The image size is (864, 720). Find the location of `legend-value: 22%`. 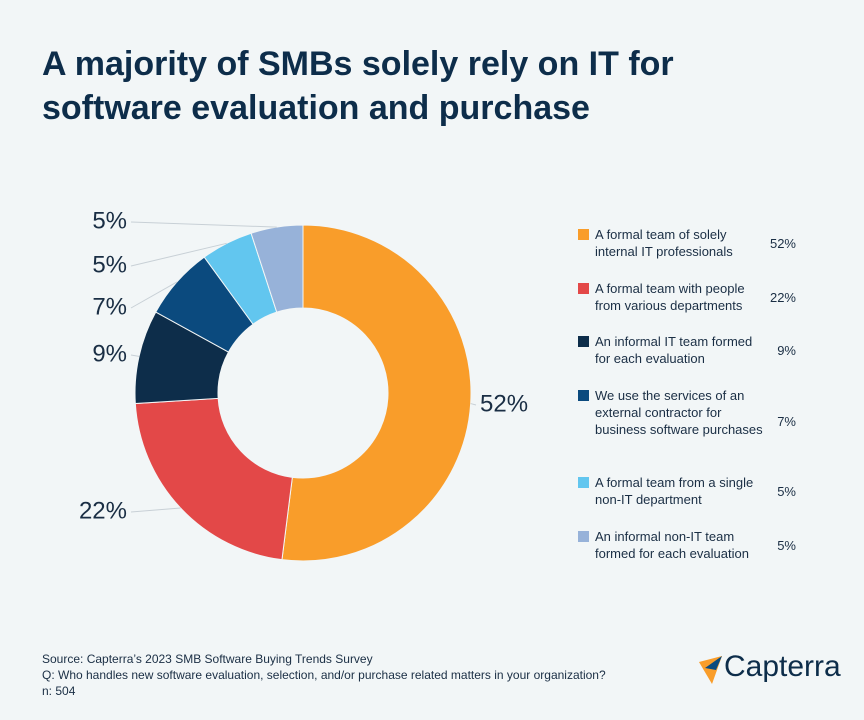

legend-value: 22% is located at coordinates (782, 297).